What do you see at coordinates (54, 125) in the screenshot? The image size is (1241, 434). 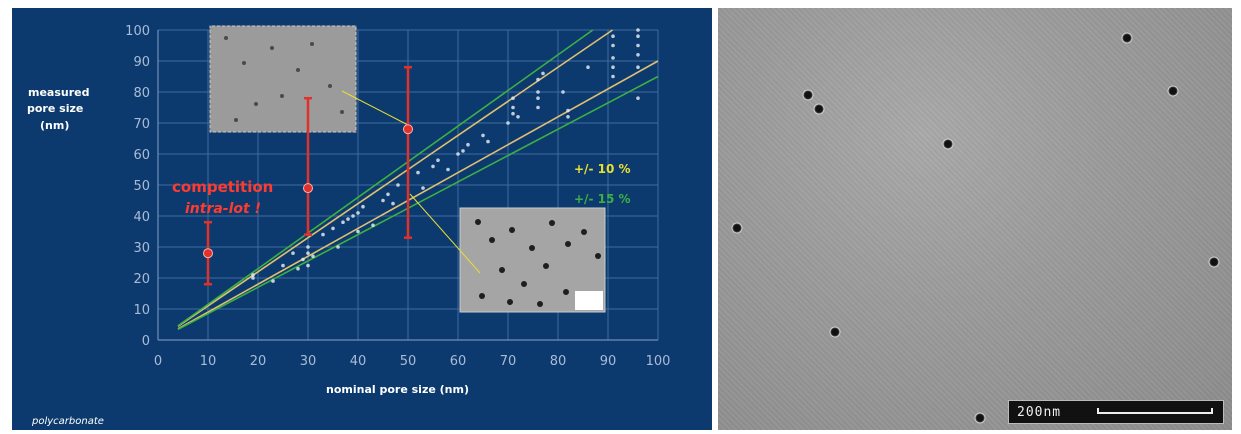 I see `y-axis-label-line-3: (nm)` at bounding box center [54, 125].